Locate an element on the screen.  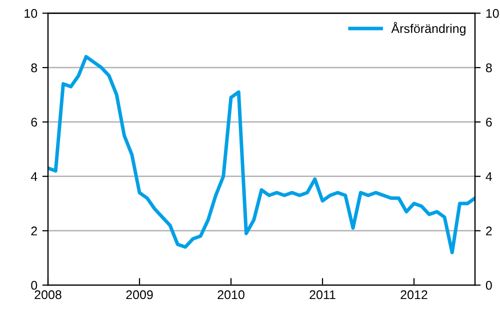
y2-tick-label: 8 is located at coordinates (489, 67).